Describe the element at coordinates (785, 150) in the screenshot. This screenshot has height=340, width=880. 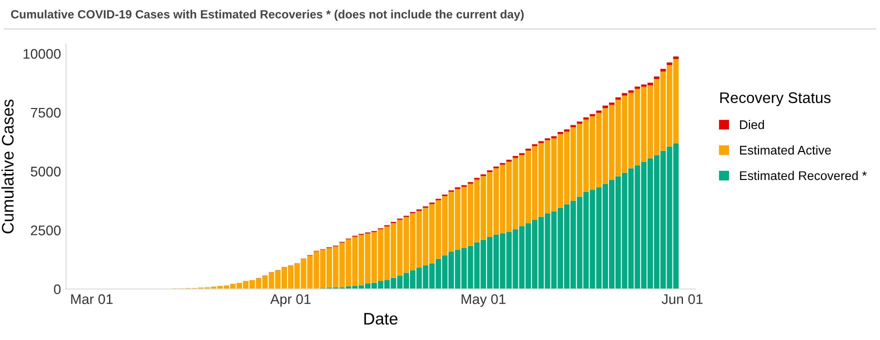
I see `legend-label: Estimated Active` at that location.